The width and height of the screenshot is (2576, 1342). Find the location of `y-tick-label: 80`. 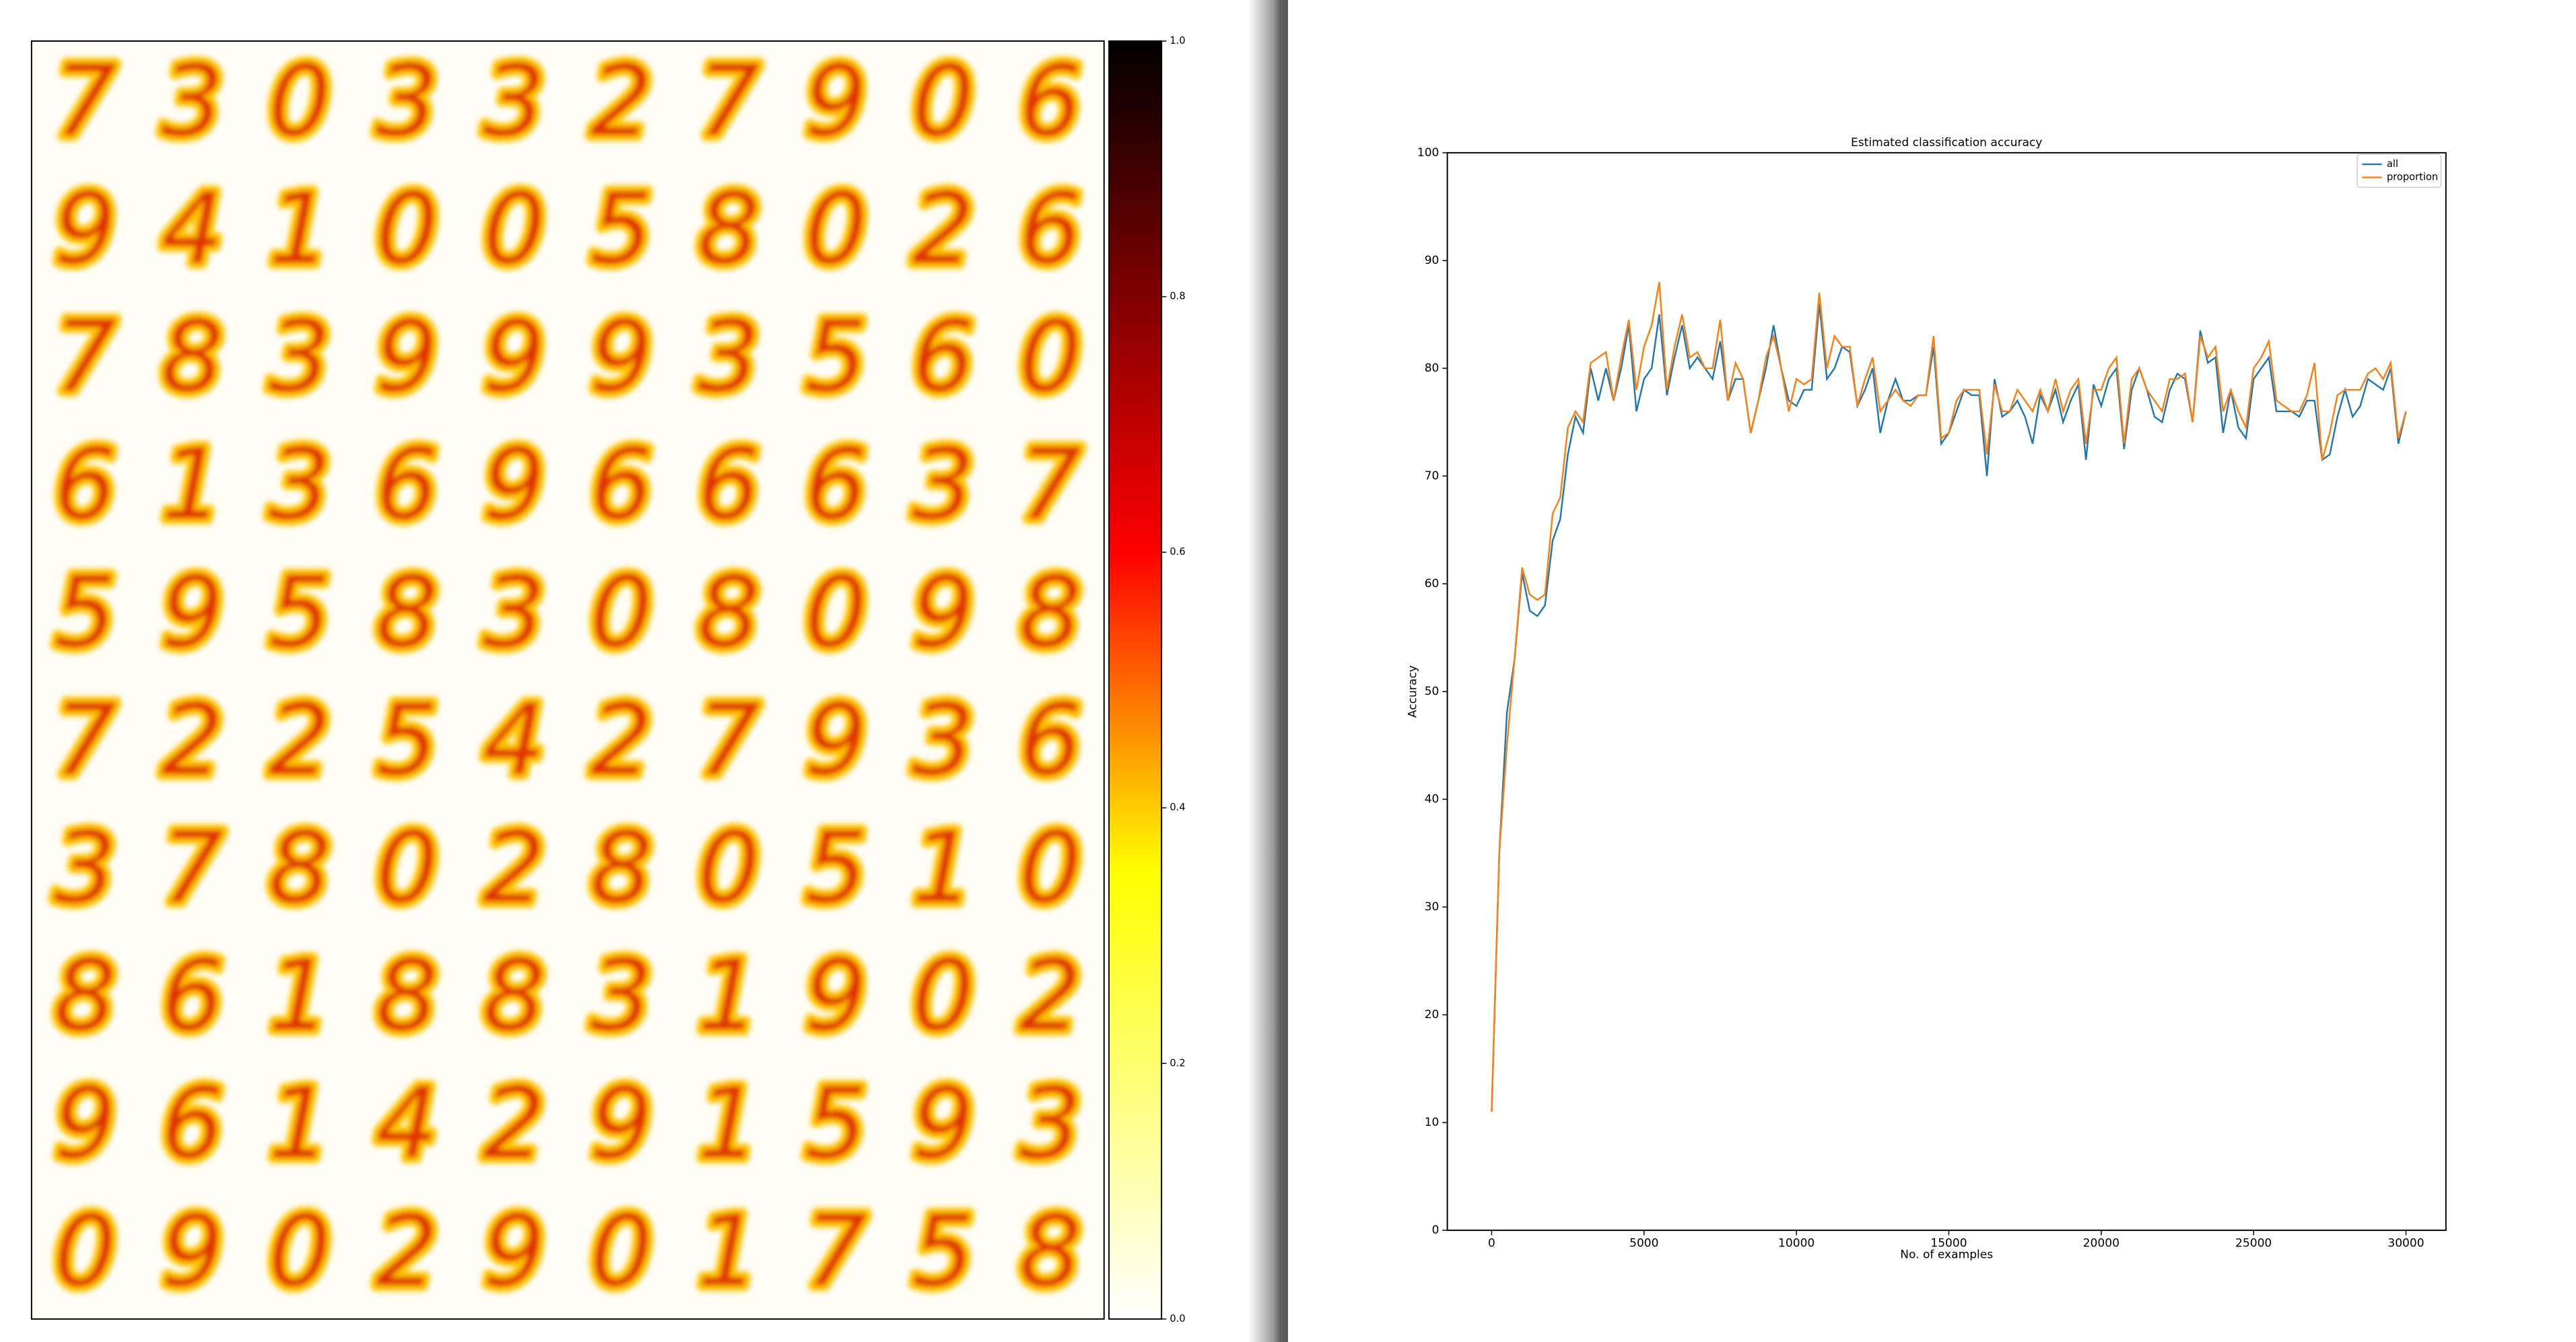

y-tick-label: 80 is located at coordinates (1432, 368).